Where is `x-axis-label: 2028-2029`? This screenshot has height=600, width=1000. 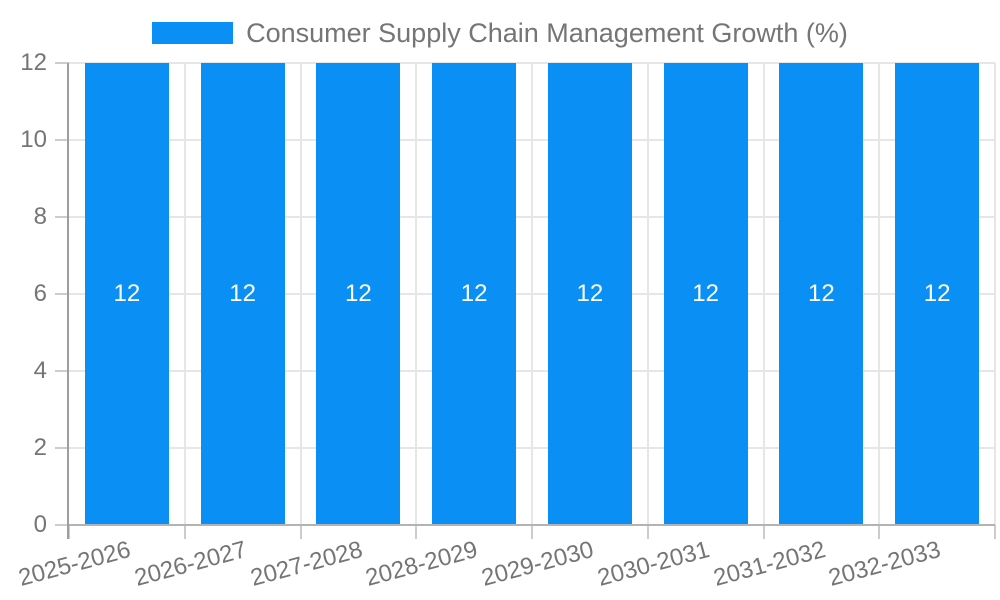 x-axis-label: 2028-2029 is located at coordinates (421, 564).